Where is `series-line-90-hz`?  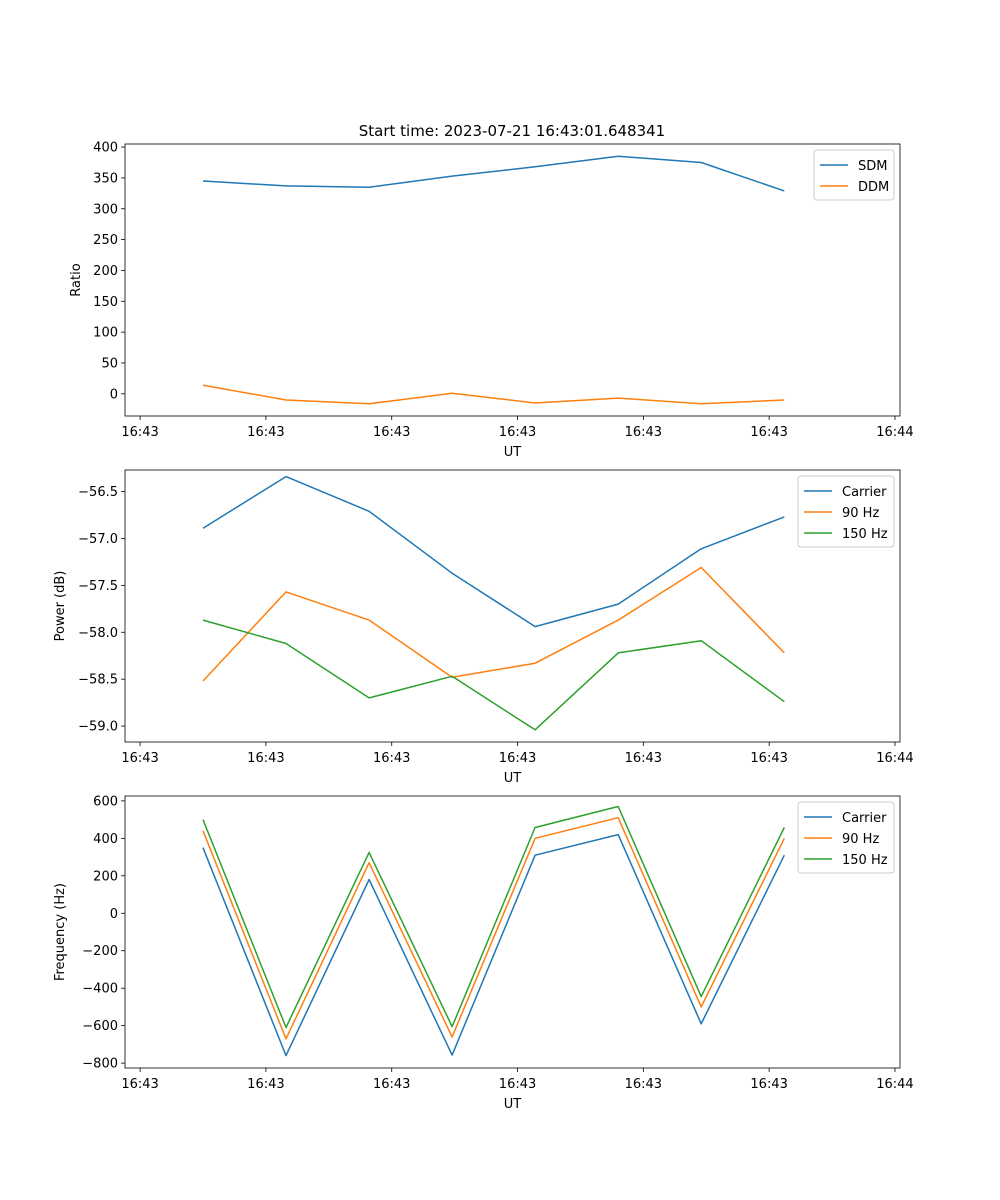
series-line-90-hz is located at coordinates (493, 928).